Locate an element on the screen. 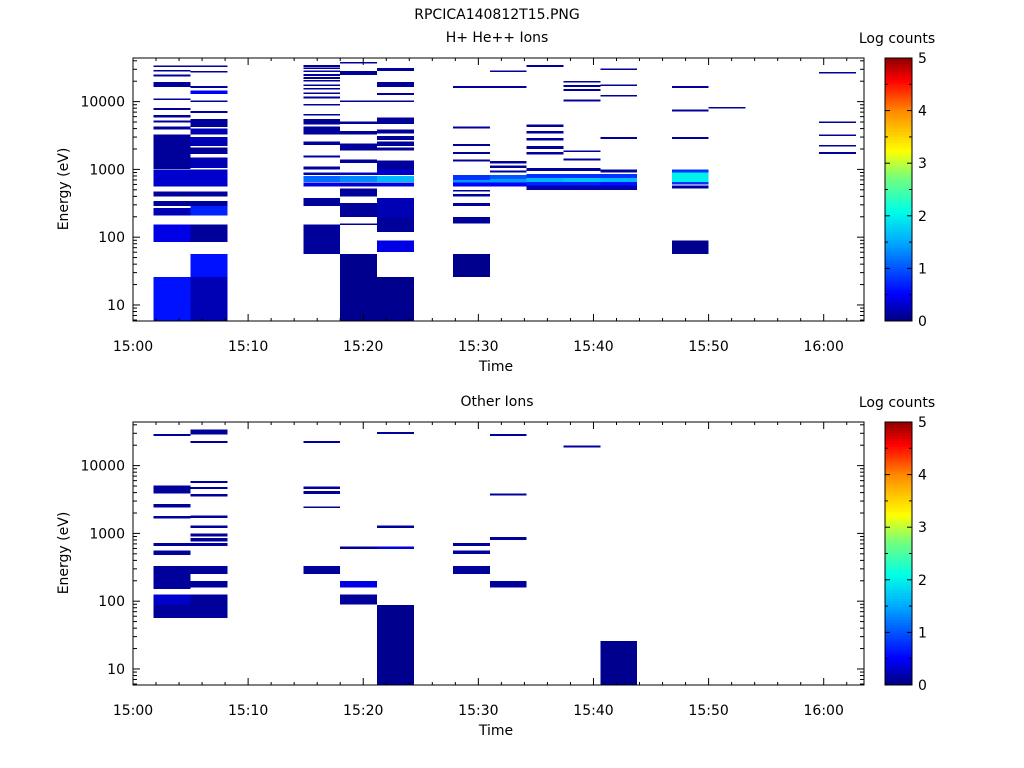  x-axis-label: Time is located at coordinates (495, 367).